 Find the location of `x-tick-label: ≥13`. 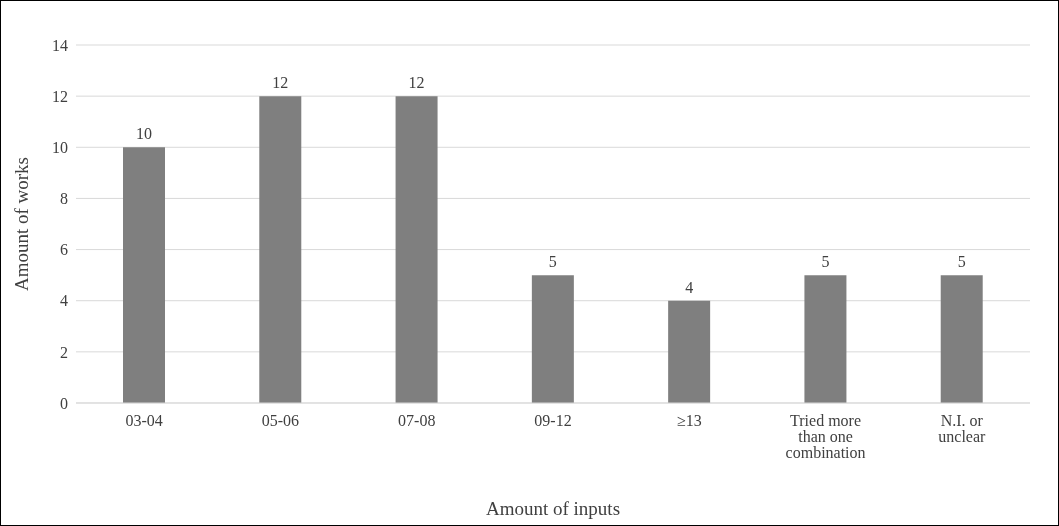

x-tick-label: ≥13 is located at coordinates (689, 421).